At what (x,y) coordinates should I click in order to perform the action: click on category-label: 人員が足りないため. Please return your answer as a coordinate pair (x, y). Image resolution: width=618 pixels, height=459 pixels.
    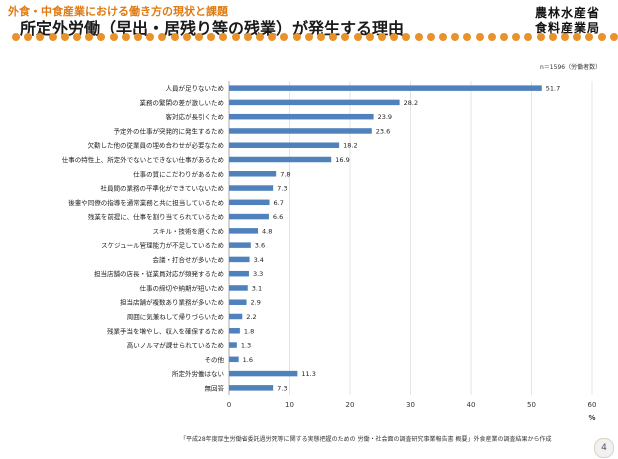
    Looking at the image, I should click on (195, 88).